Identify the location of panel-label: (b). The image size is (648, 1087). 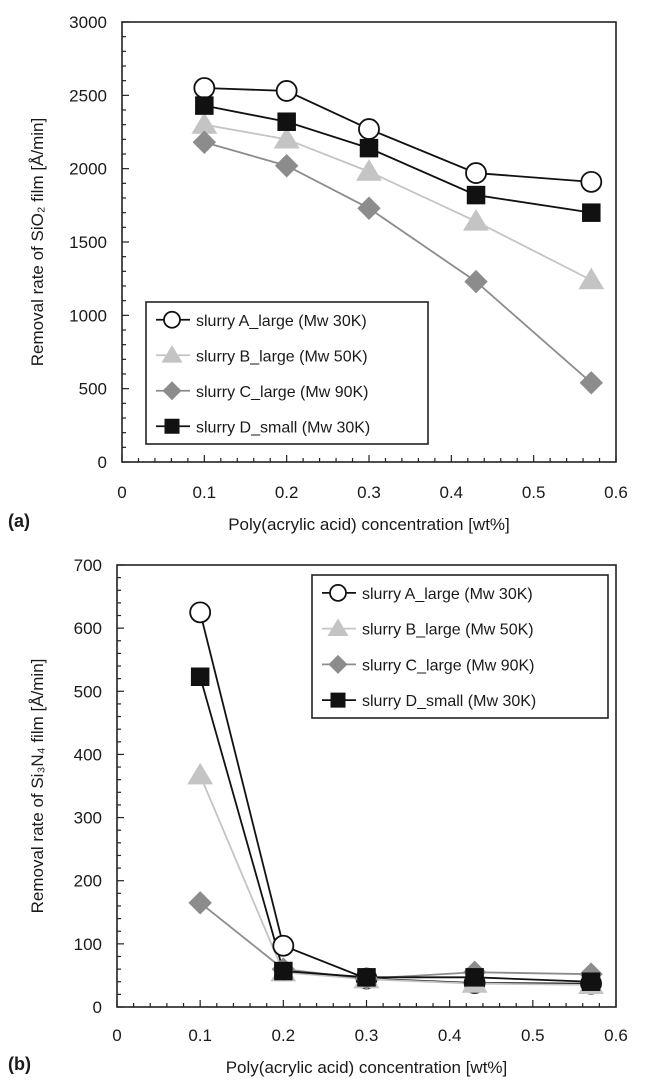
(19, 1064).